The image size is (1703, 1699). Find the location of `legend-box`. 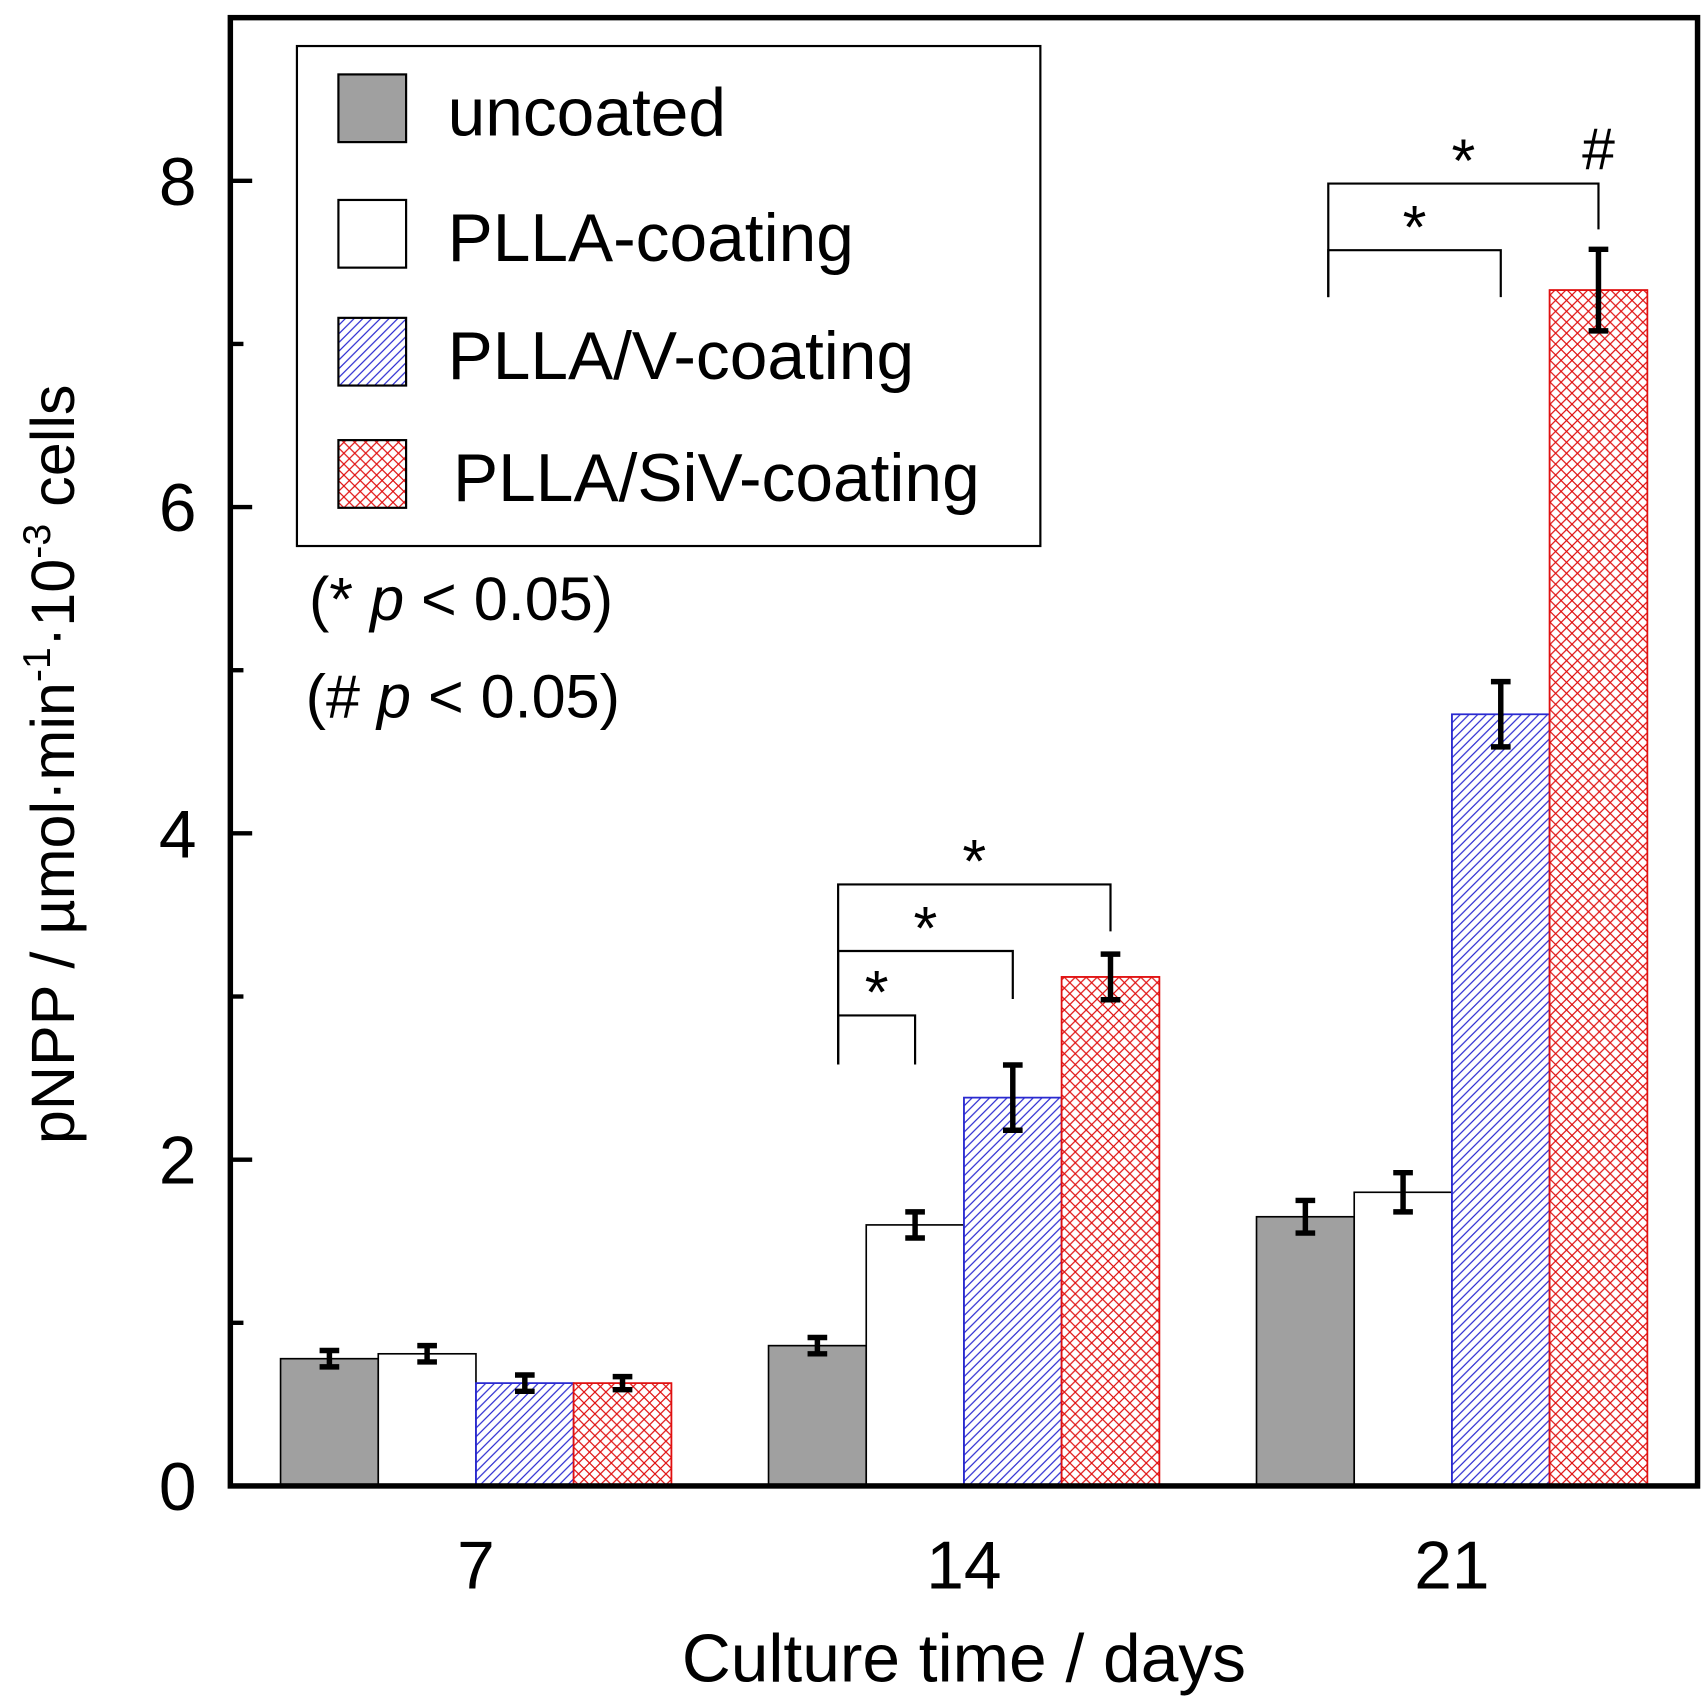

legend-box is located at coordinates (668, 296).